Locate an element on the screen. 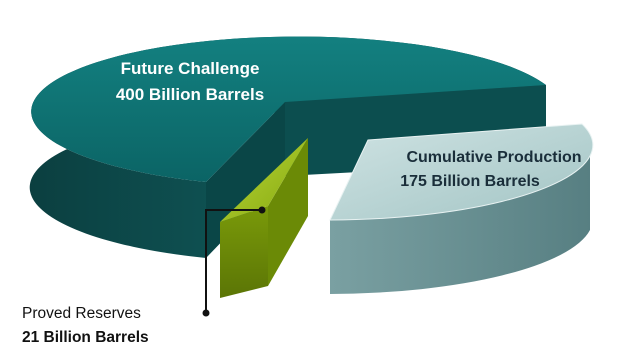  slice-cumulative-production-top is located at coordinates (461, 172).